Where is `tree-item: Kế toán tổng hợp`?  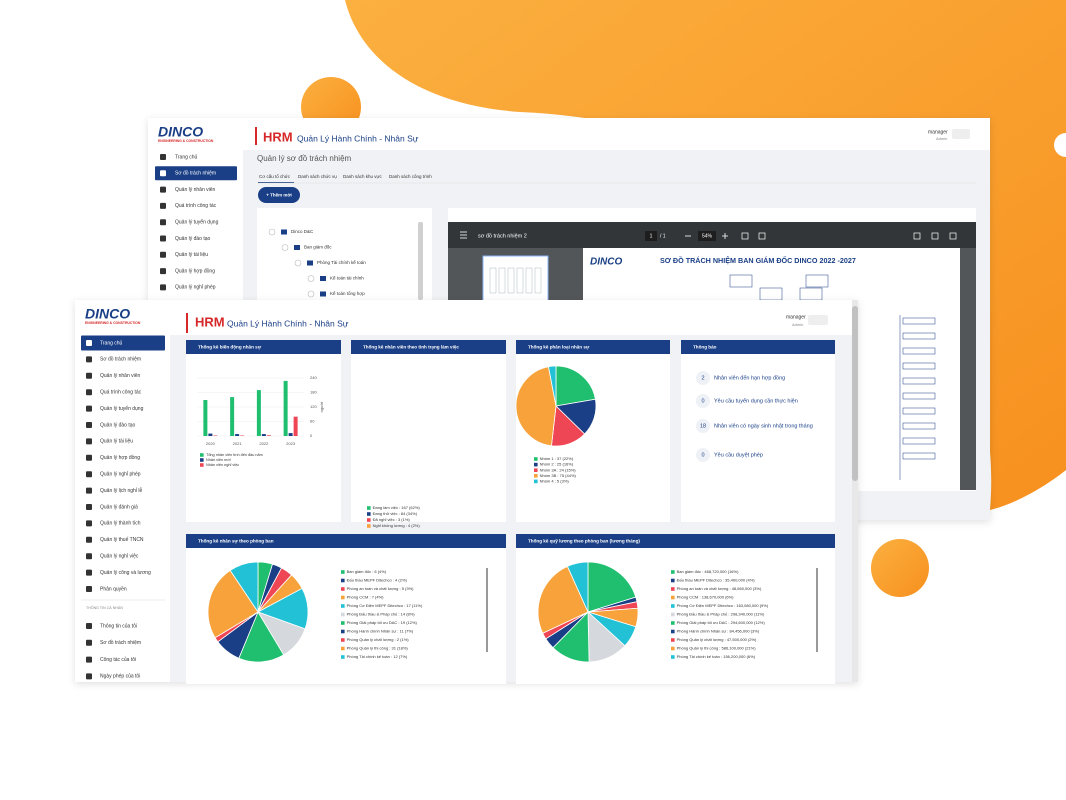 tree-item: Kế toán tổng hợp is located at coordinates (347, 293).